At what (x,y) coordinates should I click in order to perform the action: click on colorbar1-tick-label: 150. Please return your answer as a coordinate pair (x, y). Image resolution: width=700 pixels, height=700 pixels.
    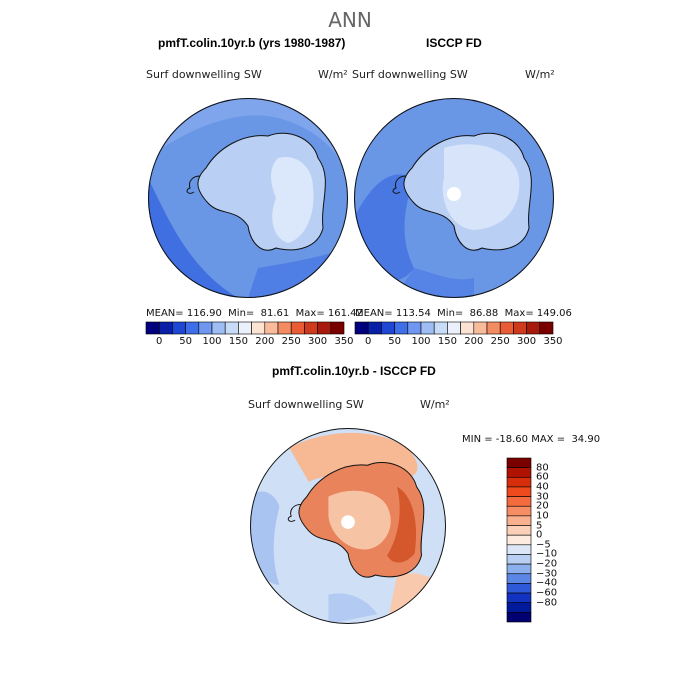
    Looking at the image, I should click on (238, 341).